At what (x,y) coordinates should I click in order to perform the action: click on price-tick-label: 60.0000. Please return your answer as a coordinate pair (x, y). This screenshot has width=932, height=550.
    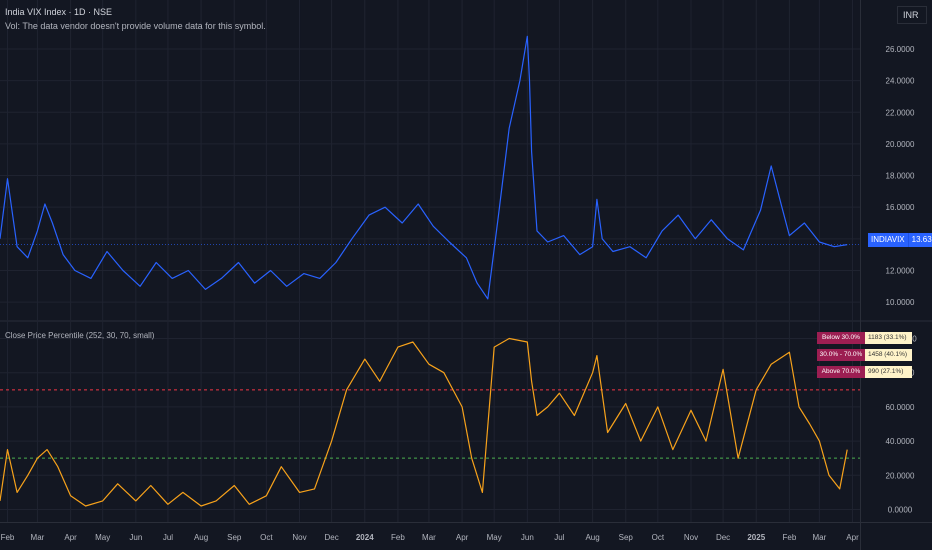
    Looking at the image, I should click on (900, 407).